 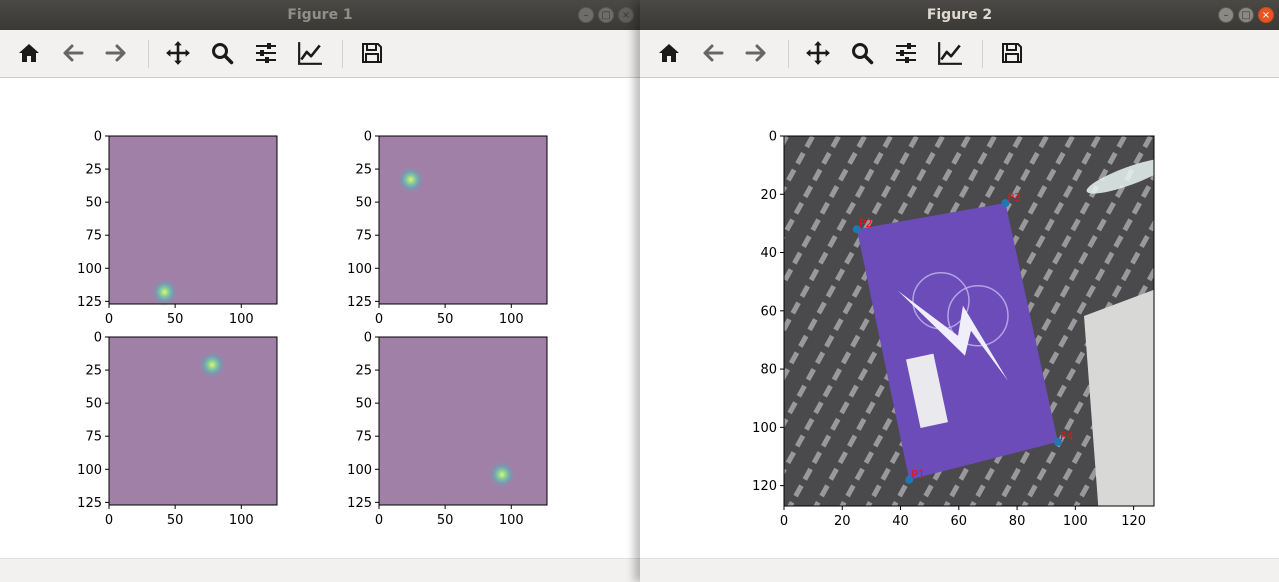 I want to click on light-reflection, so click(x=1120, y=176).